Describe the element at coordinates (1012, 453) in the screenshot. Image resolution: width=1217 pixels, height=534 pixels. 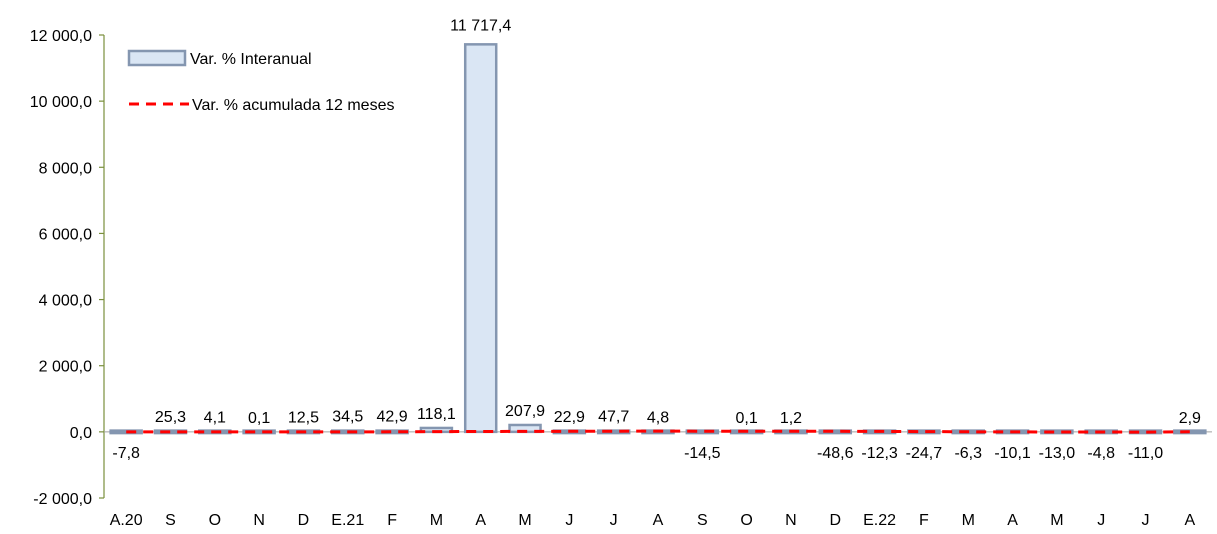
I see `data-label: -10,1` at that location.